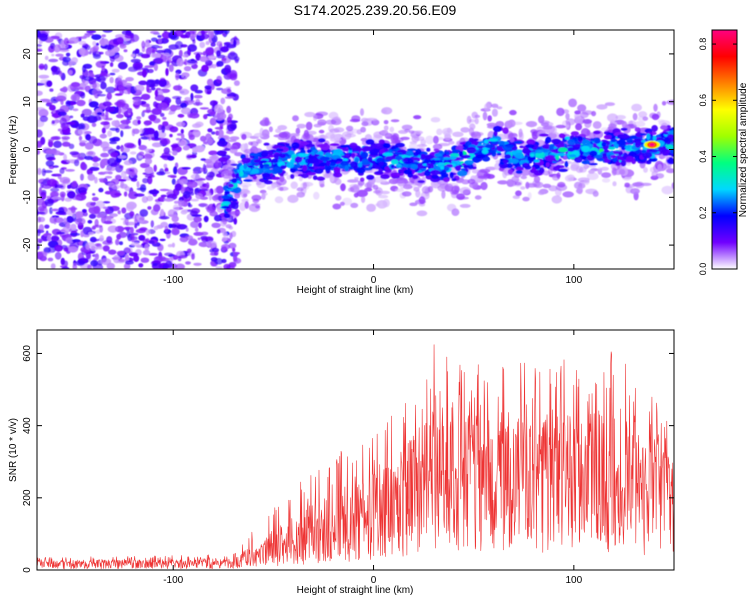  Describe the element at coordinates (27, 353) in the screenshot. I see `snr-y-tick-label: 600` at that location.